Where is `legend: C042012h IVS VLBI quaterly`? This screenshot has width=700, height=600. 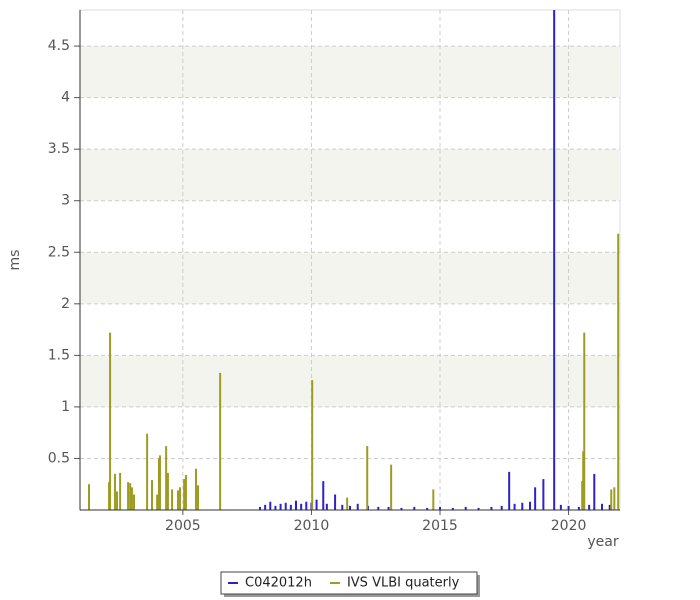 legend: C042012h IVS VLBI quaterly is located at coordinates (350, 584).